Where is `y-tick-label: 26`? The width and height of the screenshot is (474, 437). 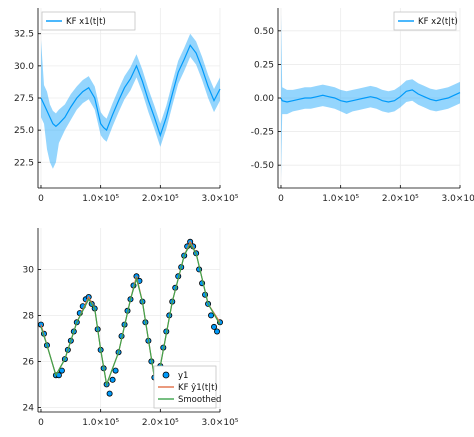
y-tick-label: 26 is located at coordinates (29, 362).